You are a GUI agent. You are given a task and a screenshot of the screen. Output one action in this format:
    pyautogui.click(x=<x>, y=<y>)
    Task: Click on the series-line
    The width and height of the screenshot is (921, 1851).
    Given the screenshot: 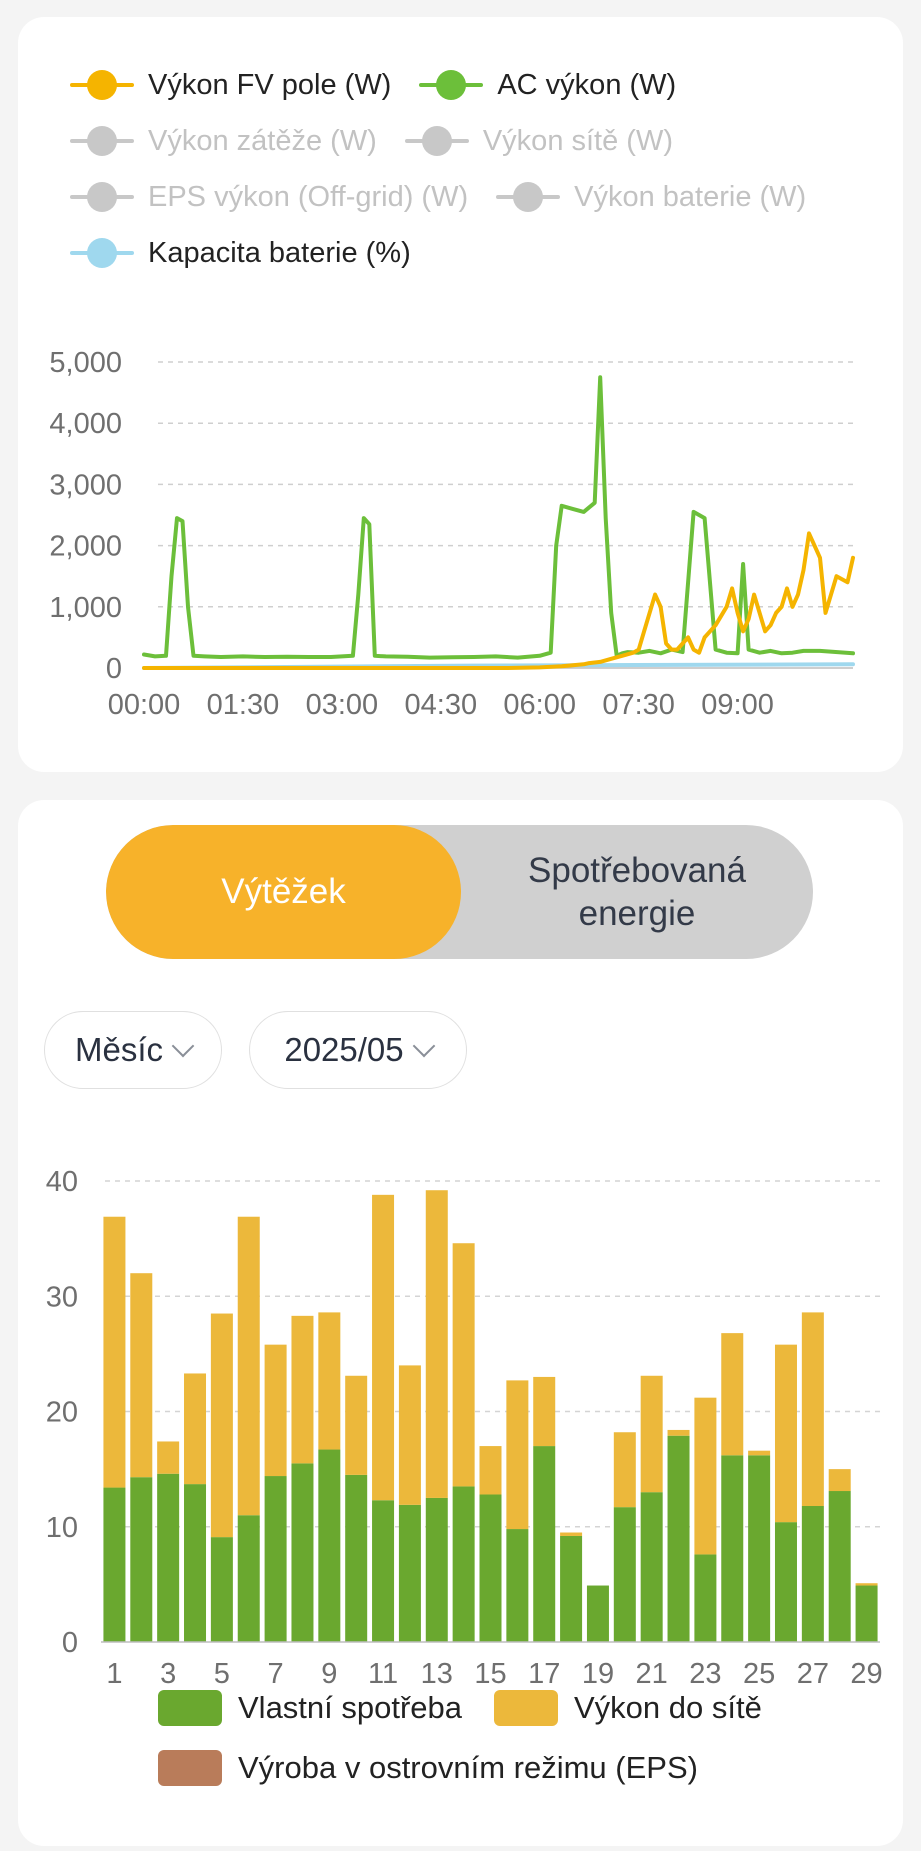 What is the action you would take?
    pyautogui.click(x=498, y=600)
    